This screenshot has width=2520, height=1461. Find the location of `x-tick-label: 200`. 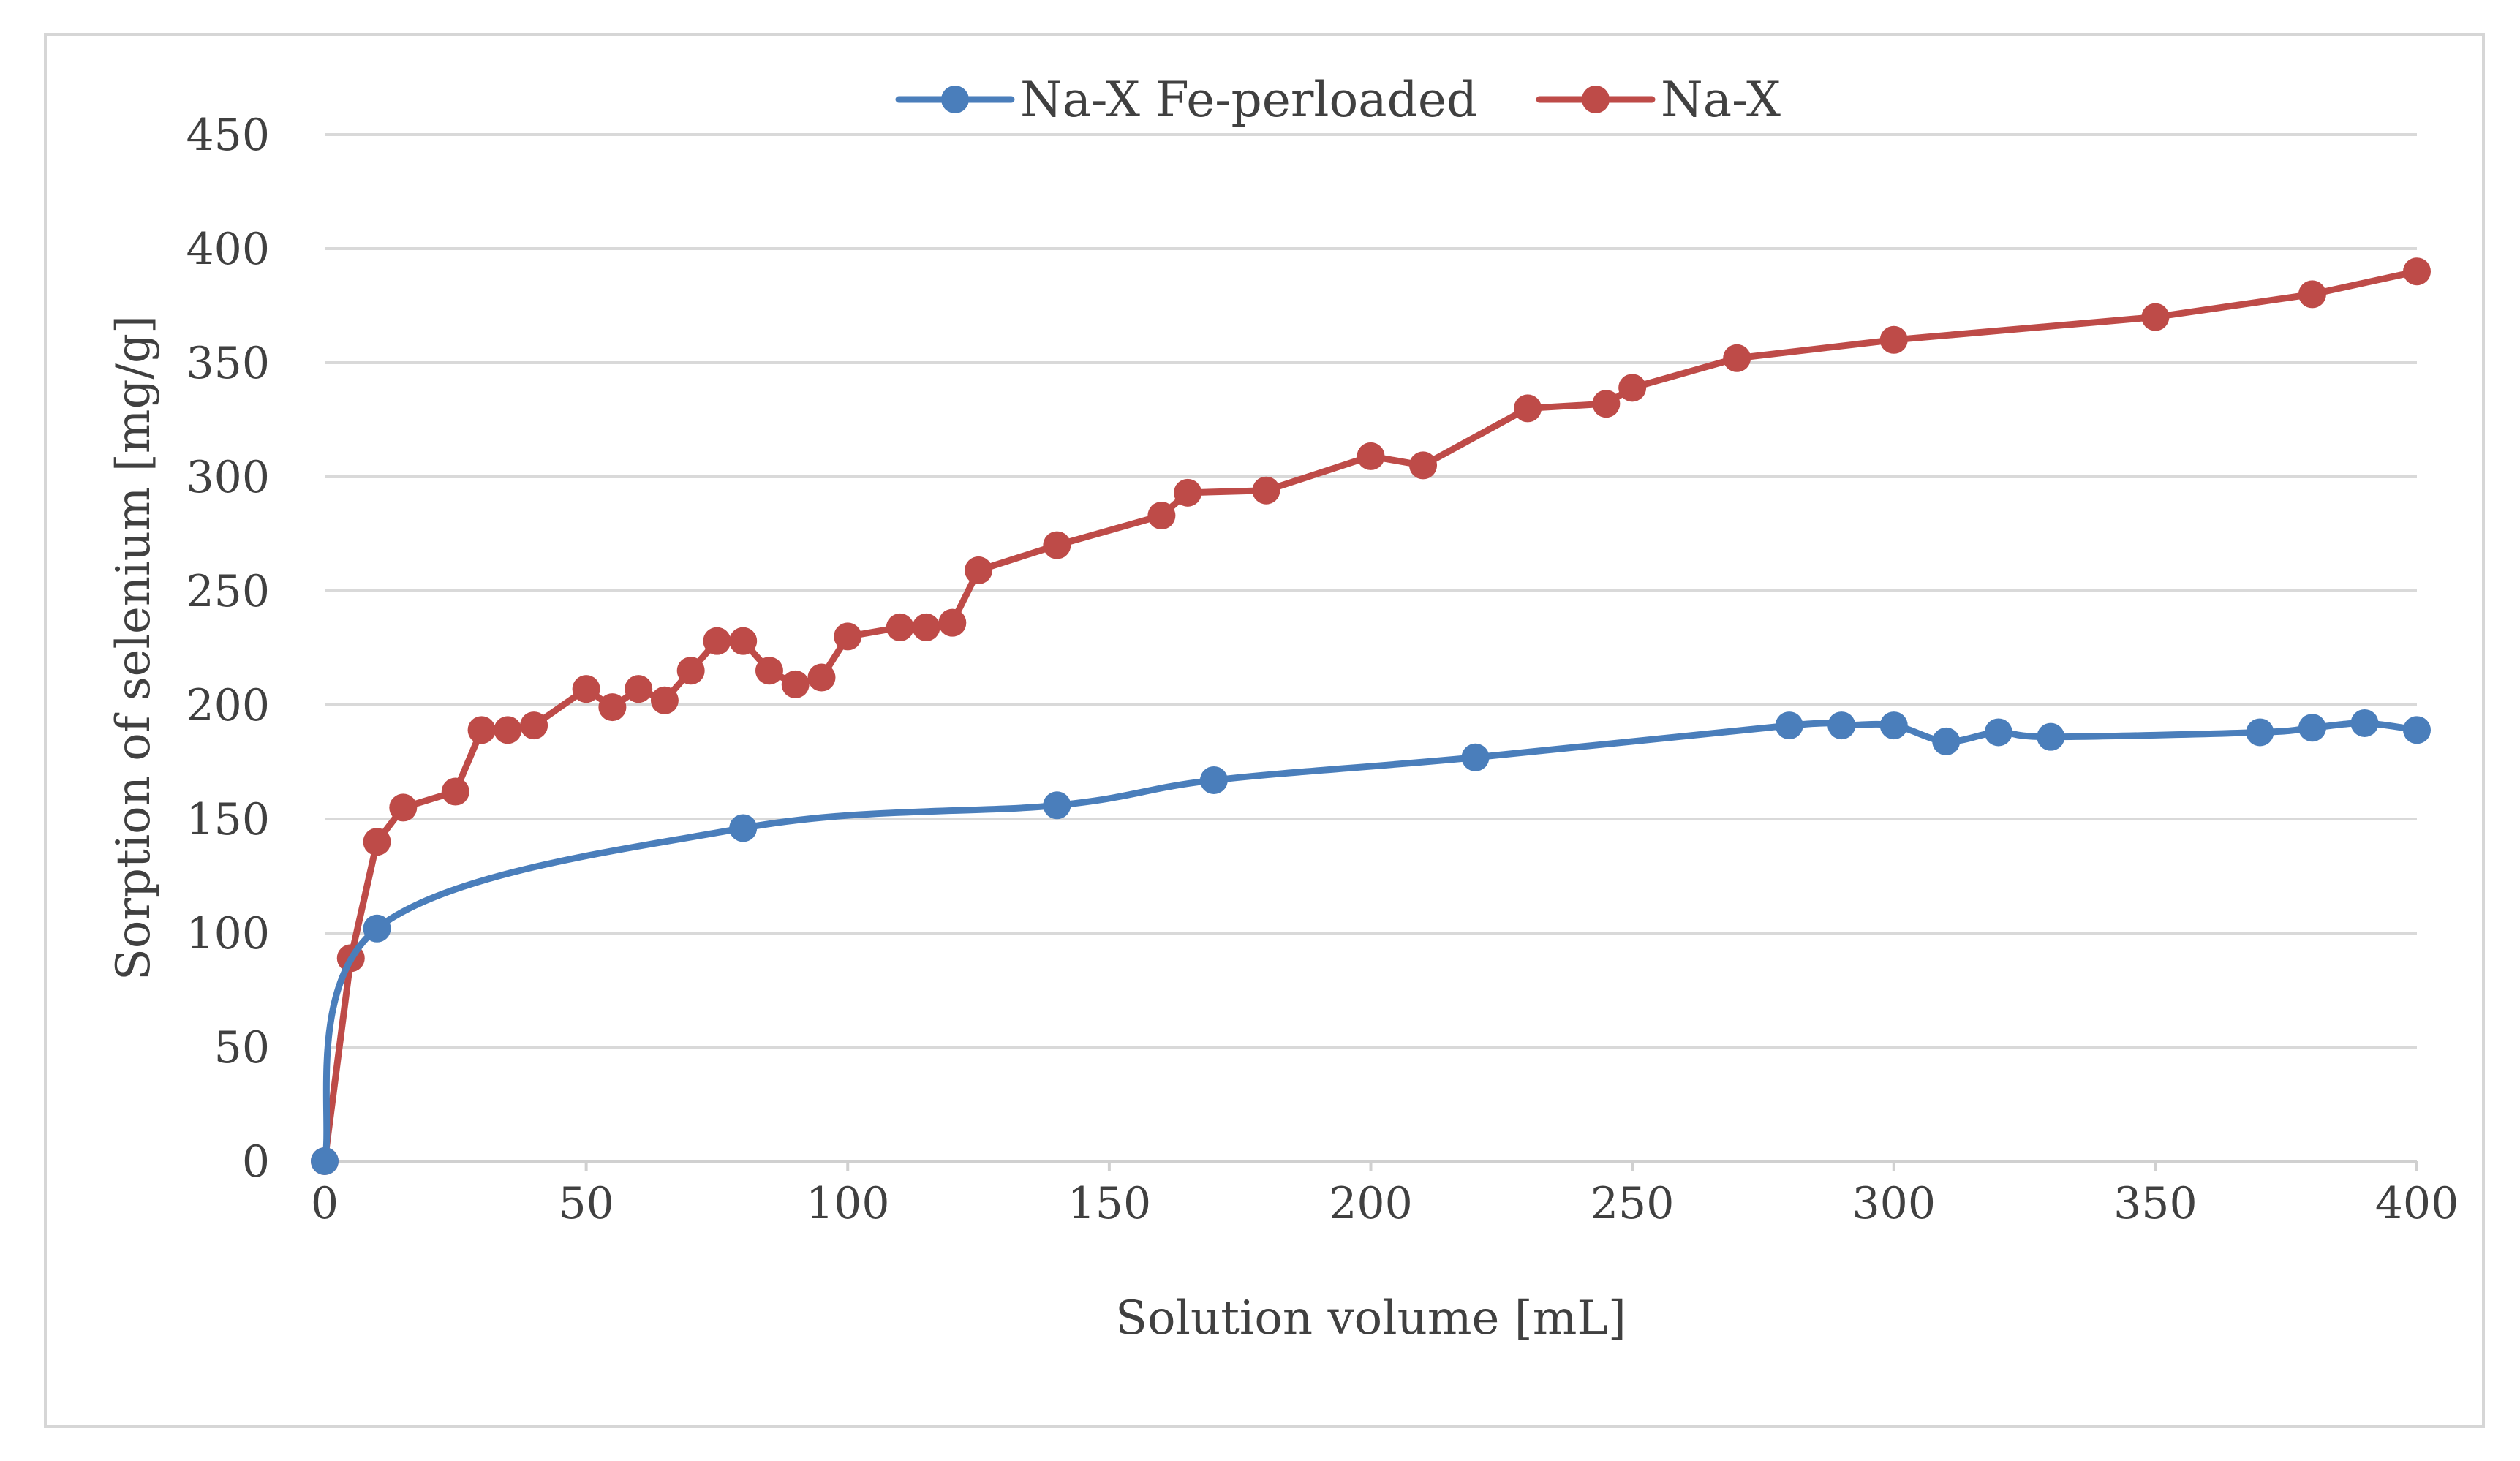

x-tick-label: 200 is located at coordinates (1371, 1203).